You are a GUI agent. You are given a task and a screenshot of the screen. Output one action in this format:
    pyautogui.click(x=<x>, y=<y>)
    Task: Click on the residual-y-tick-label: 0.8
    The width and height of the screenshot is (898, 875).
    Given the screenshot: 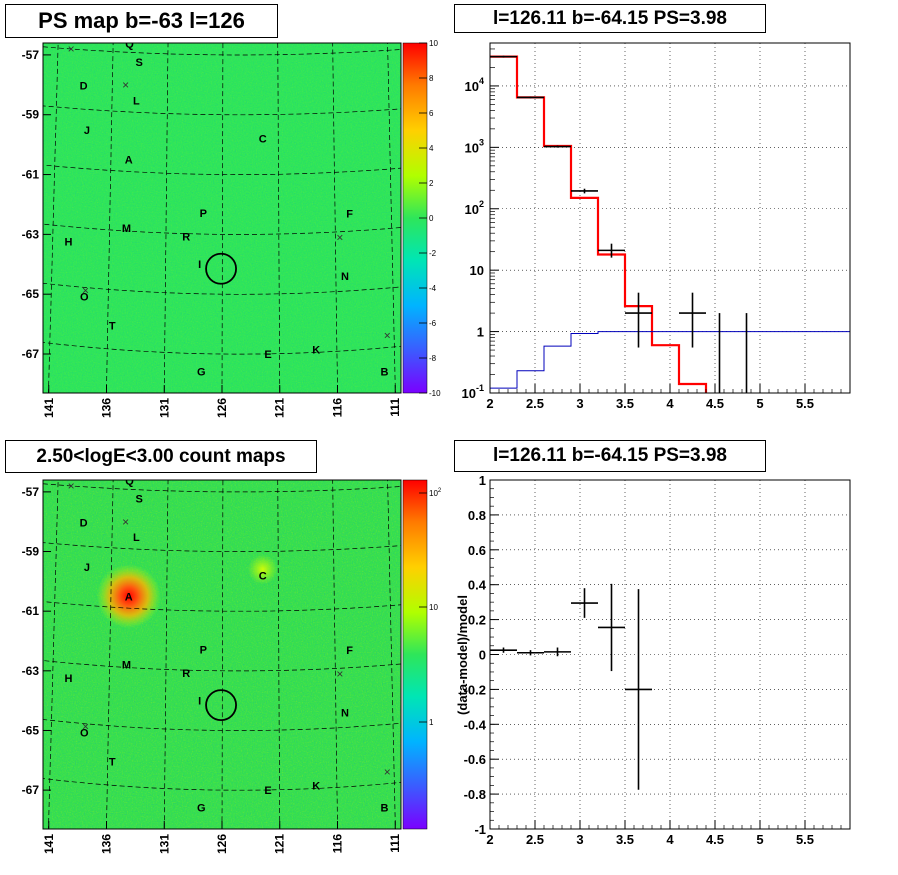 What is the action you would take?
    pyautogui.click(x=477, y=515)
    